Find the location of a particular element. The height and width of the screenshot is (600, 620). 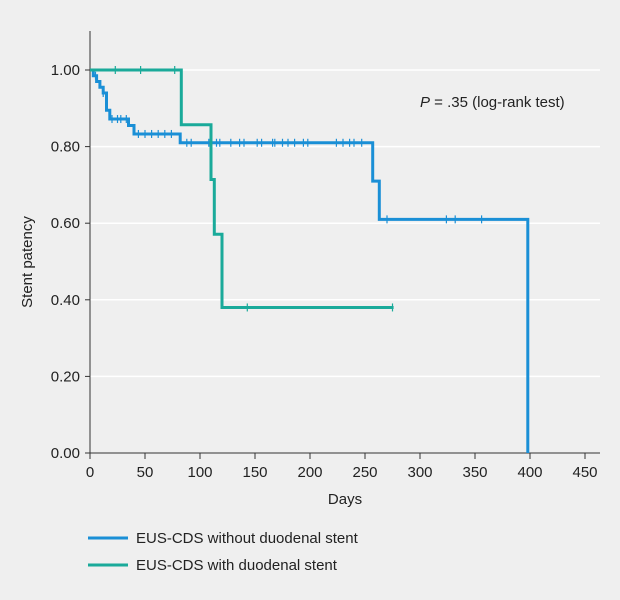

x-tick-label-2: 100 is located at coordinates (199, 472).